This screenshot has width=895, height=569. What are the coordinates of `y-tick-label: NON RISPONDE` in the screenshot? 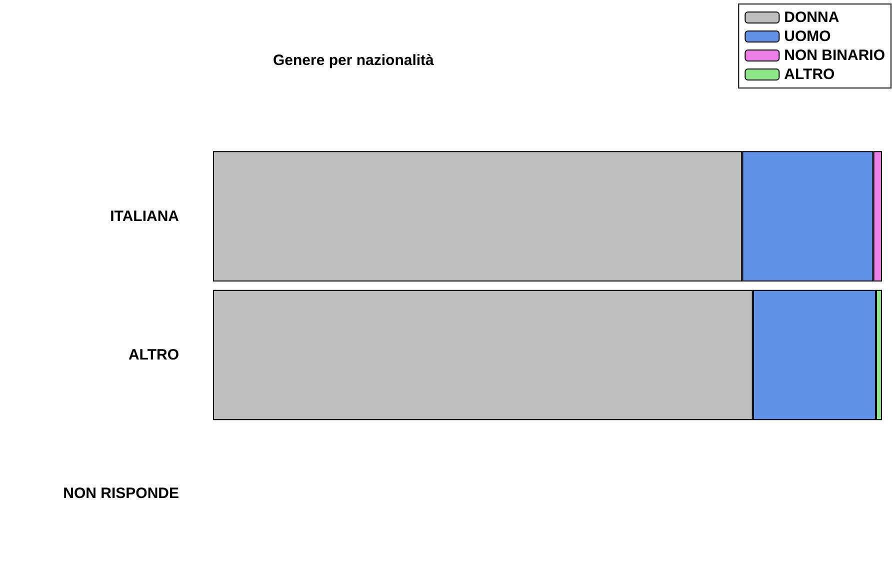 It's located at (121, 493).